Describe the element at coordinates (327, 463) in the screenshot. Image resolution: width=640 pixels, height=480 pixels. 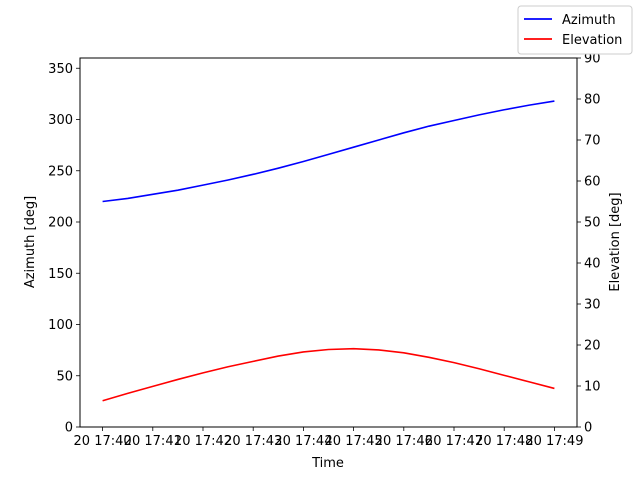
I see `x-axis-label: Time` at that location.